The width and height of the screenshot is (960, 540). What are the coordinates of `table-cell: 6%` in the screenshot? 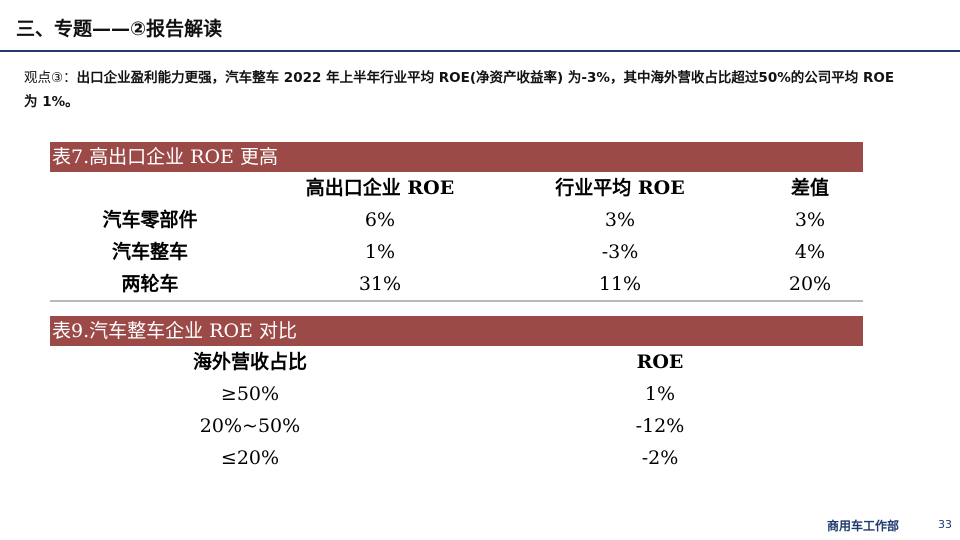 It's located at (380, 220).